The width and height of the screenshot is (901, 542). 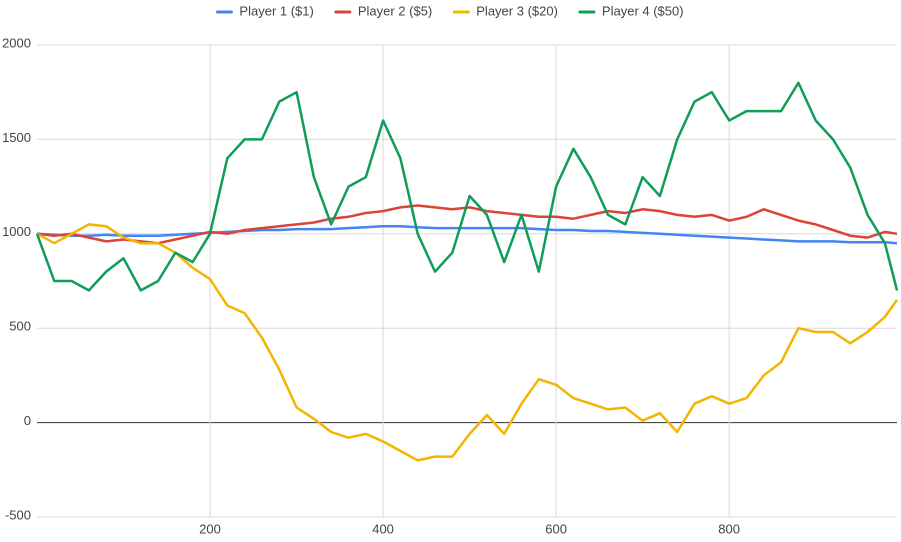 I want to click on y-tick-label: 1000, so click(x=16, y=231).